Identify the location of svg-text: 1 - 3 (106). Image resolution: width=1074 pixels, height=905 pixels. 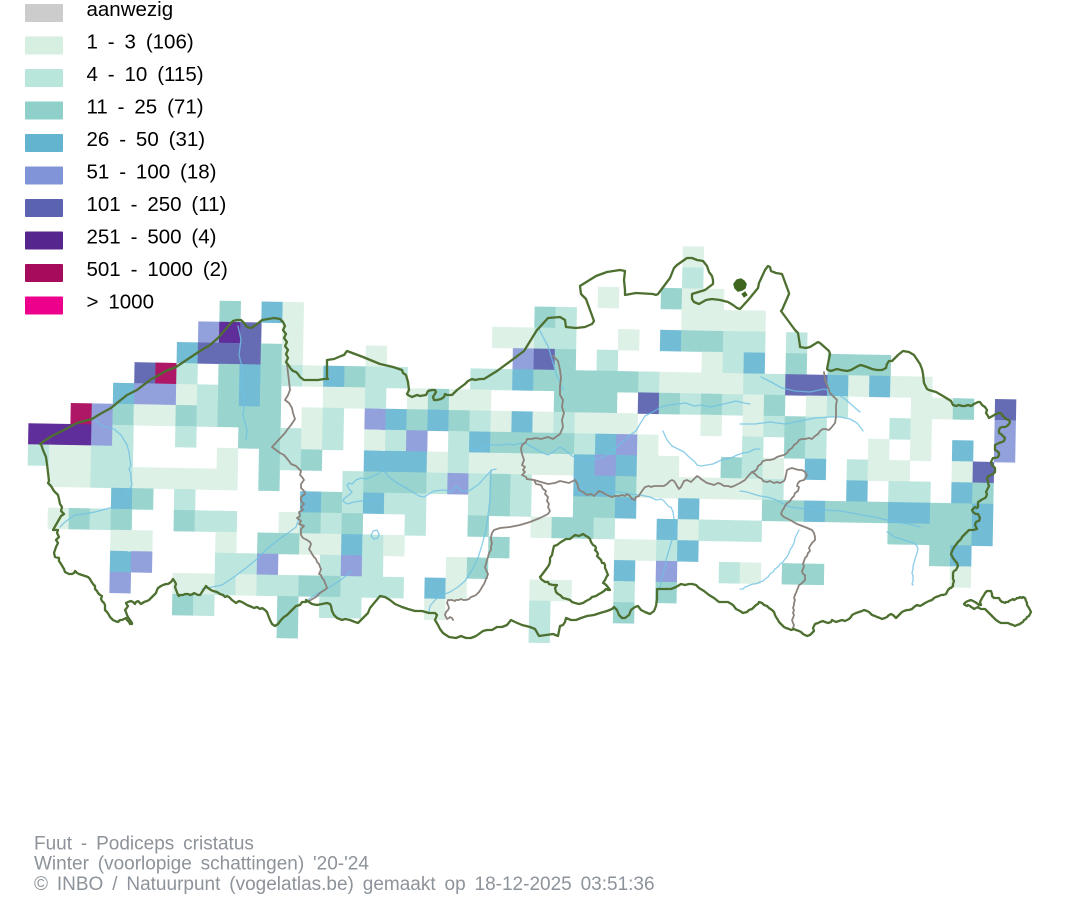
(140, 42).